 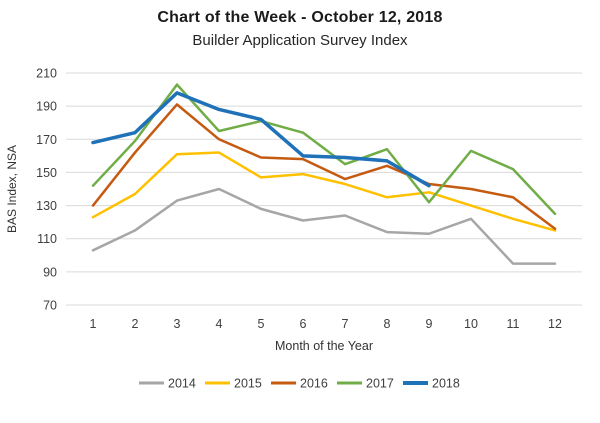 What do you see at coordinates (380, 384) in the screenshot?
I see `legend-label-2017: 2017` at bounding box center [380, 384].